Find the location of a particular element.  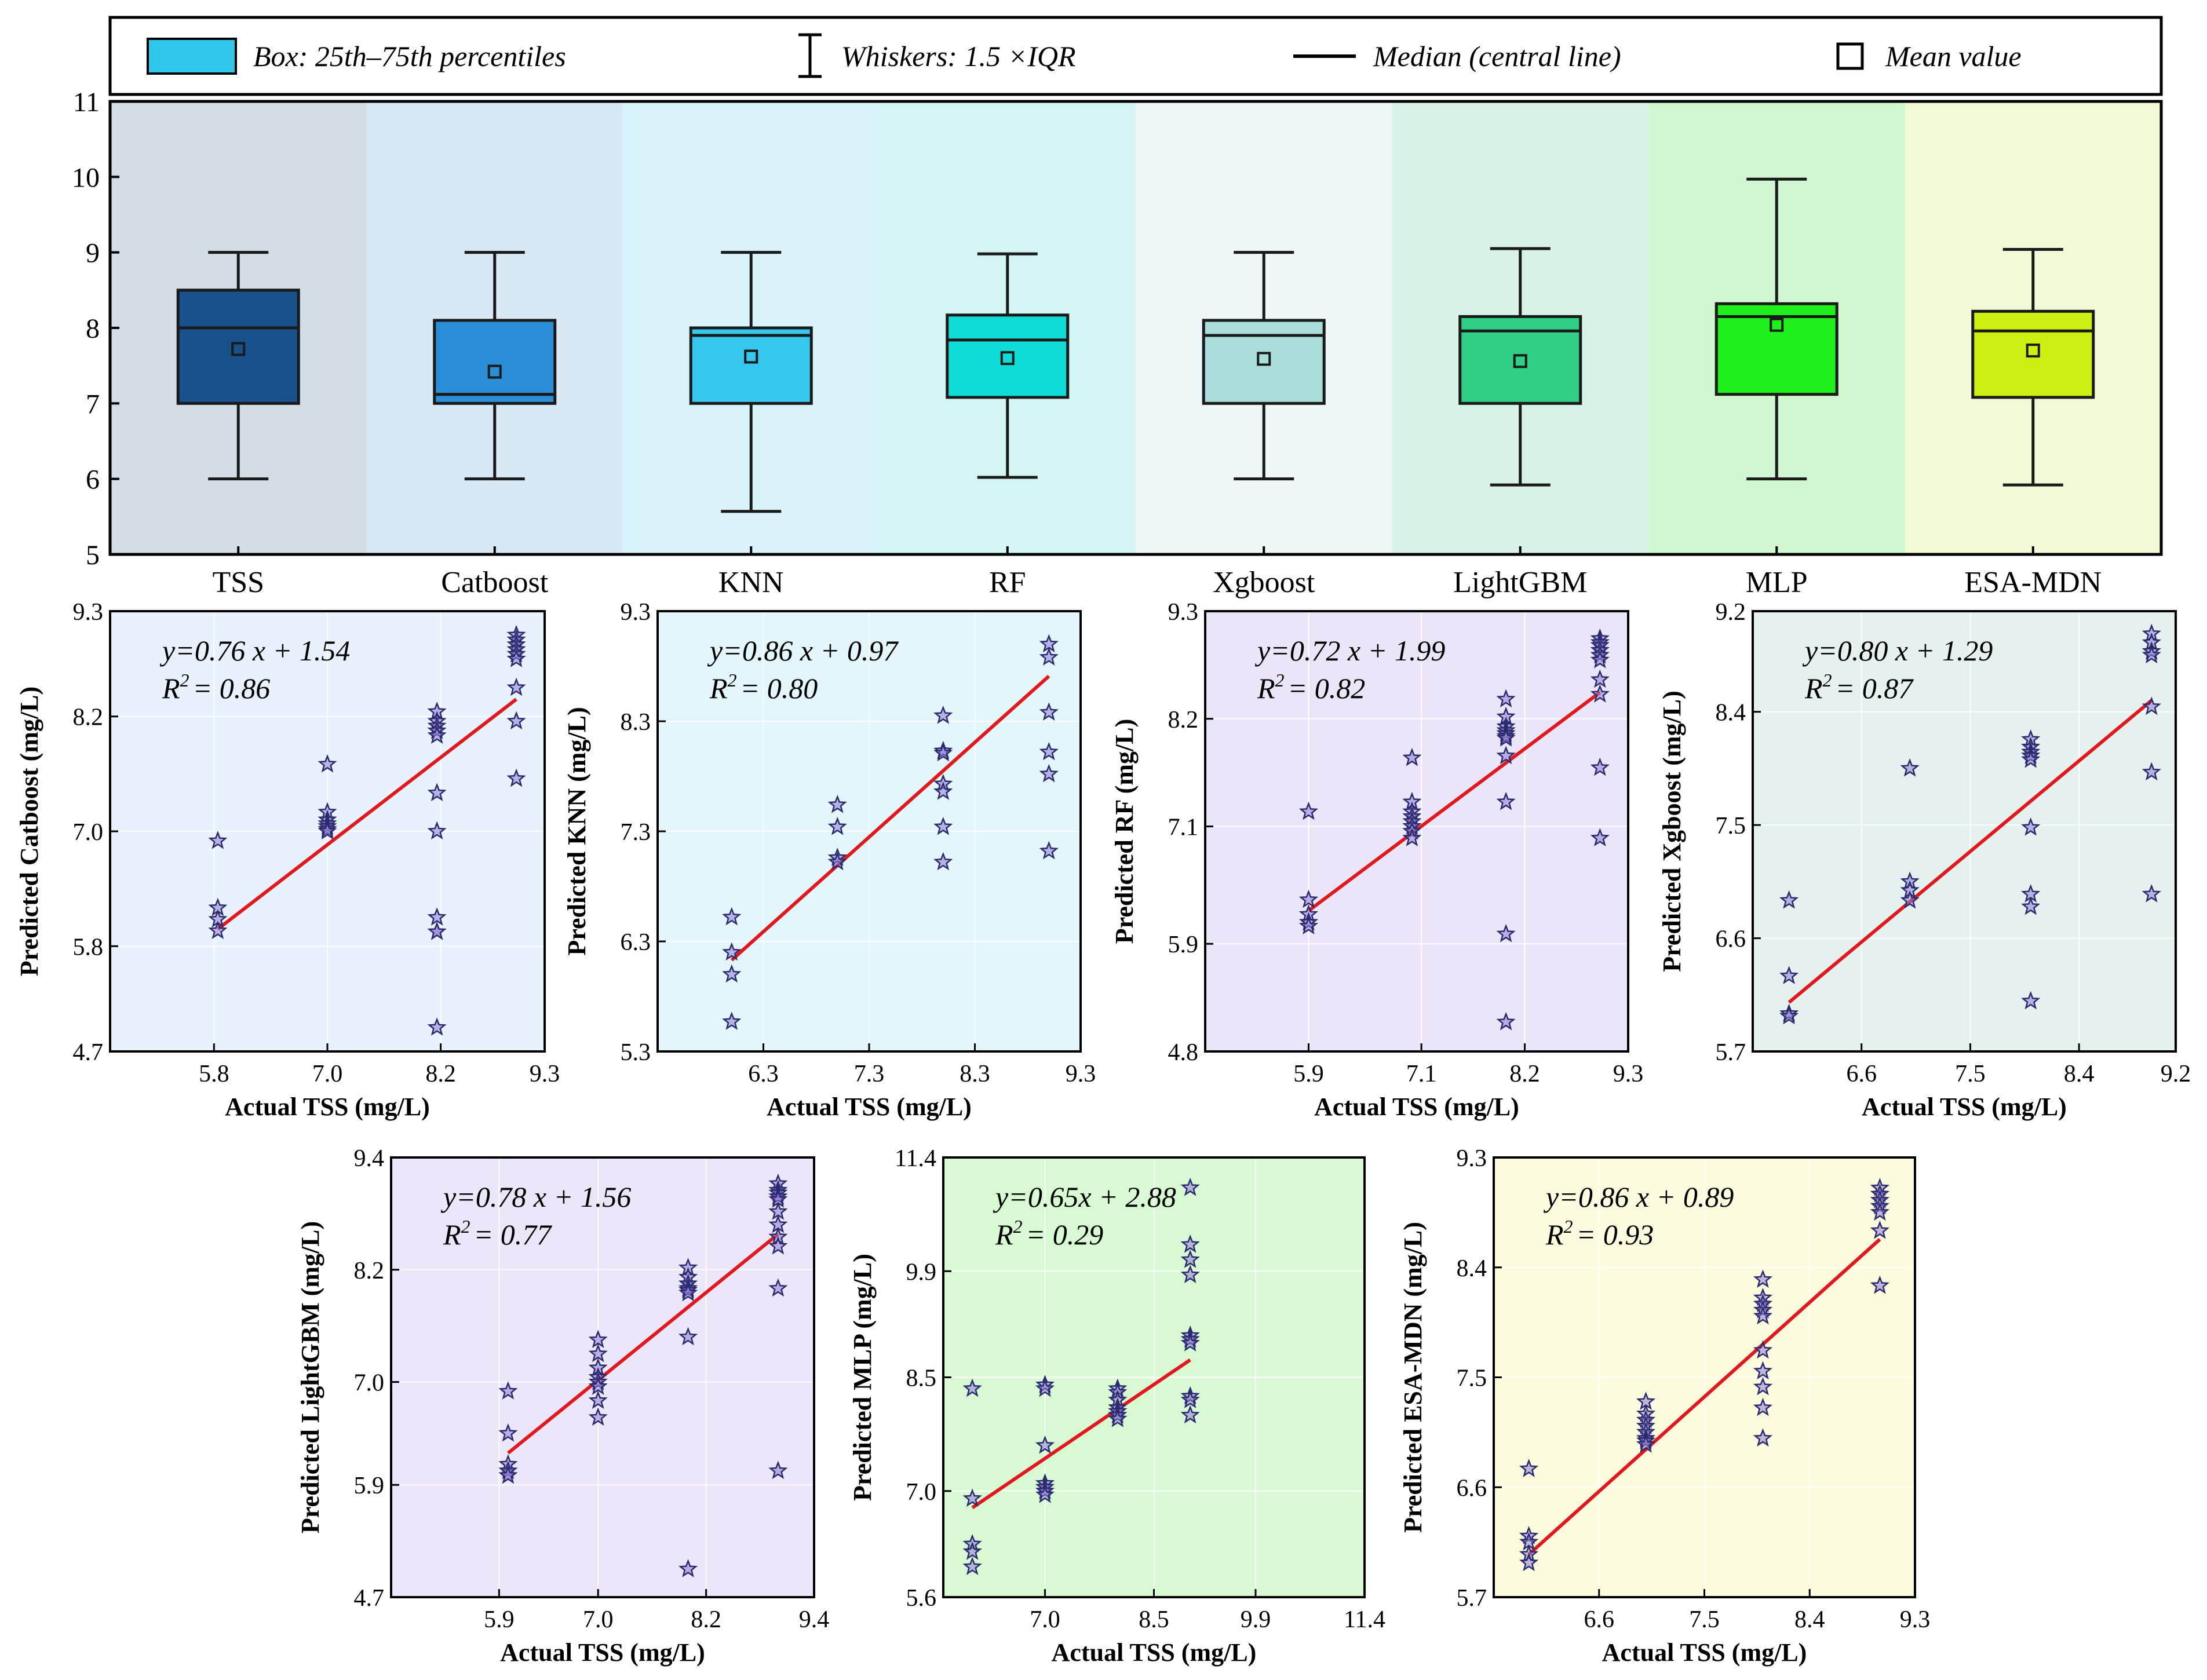

y-tick-label: 8.5 is located at coordinates (922, 1379).